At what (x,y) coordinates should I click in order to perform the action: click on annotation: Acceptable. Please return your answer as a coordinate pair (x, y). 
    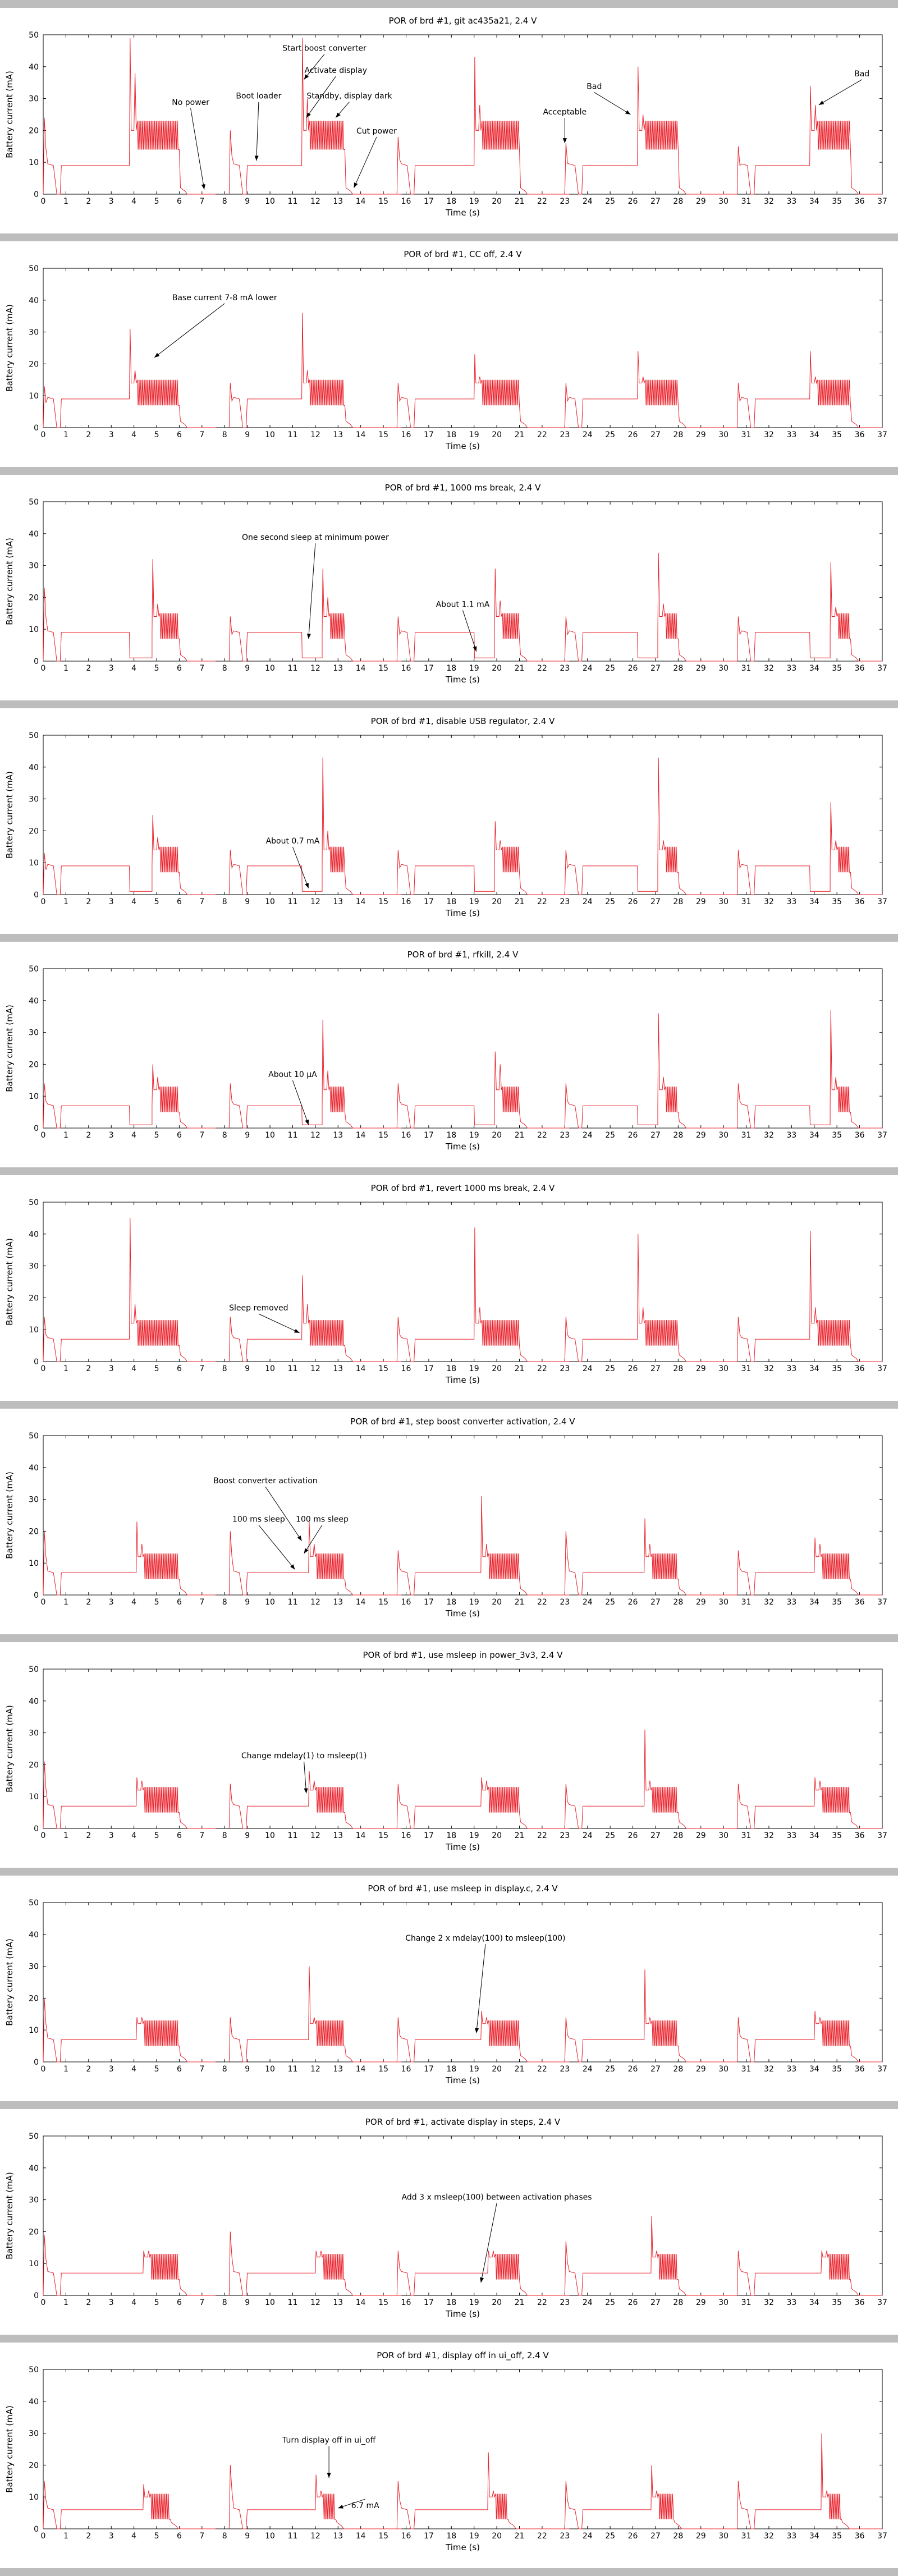
    Looking at the image, I should click on (565, 126).